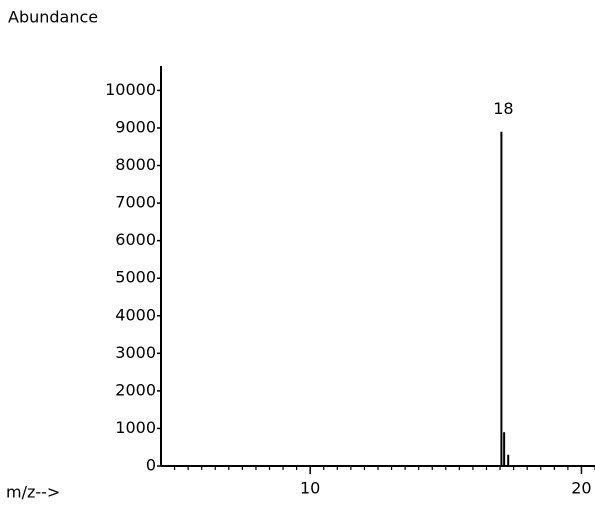 This screenshot has width=595, height=505. I want to click on y-tick-label: 3000, so click(135, 352).